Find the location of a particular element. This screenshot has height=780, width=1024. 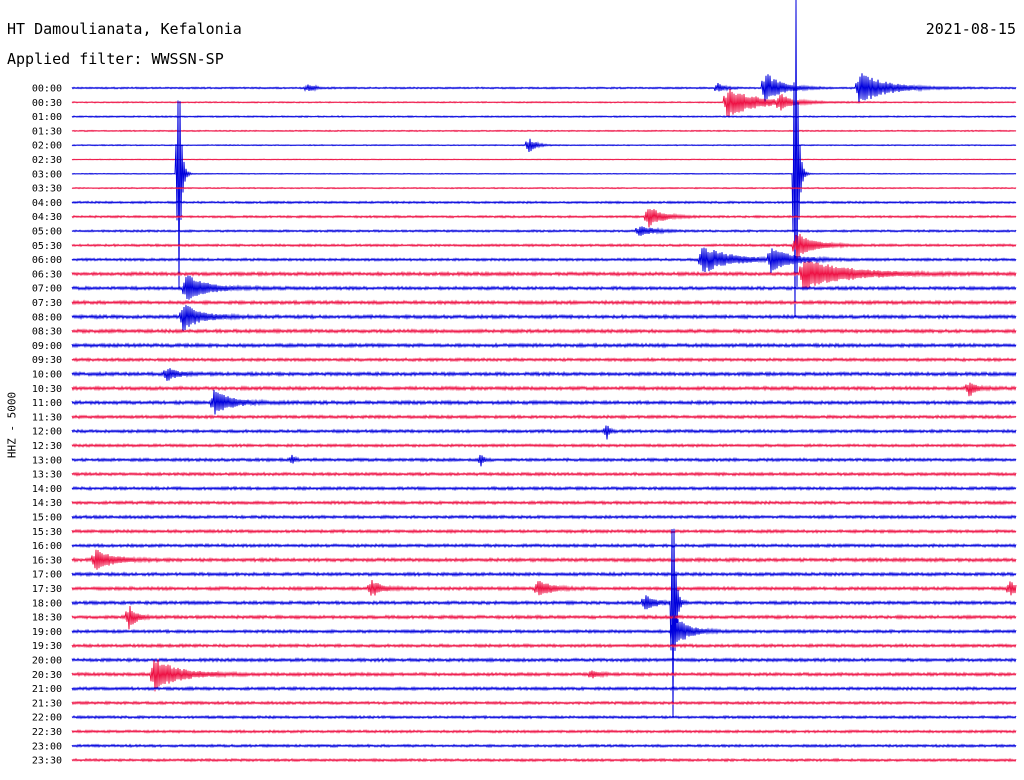

row-time-label: 09:30 is located at coordinates (47, 360).